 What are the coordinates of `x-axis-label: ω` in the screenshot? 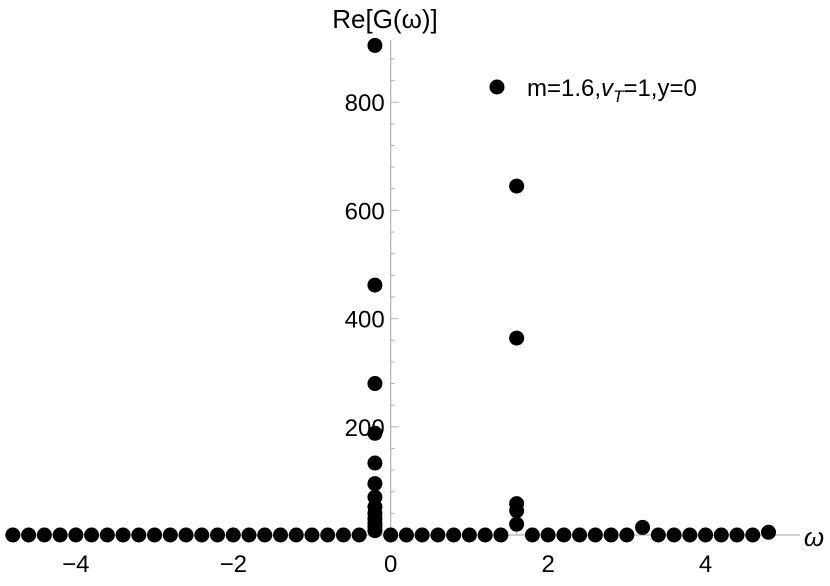 It's located at (814, 537).